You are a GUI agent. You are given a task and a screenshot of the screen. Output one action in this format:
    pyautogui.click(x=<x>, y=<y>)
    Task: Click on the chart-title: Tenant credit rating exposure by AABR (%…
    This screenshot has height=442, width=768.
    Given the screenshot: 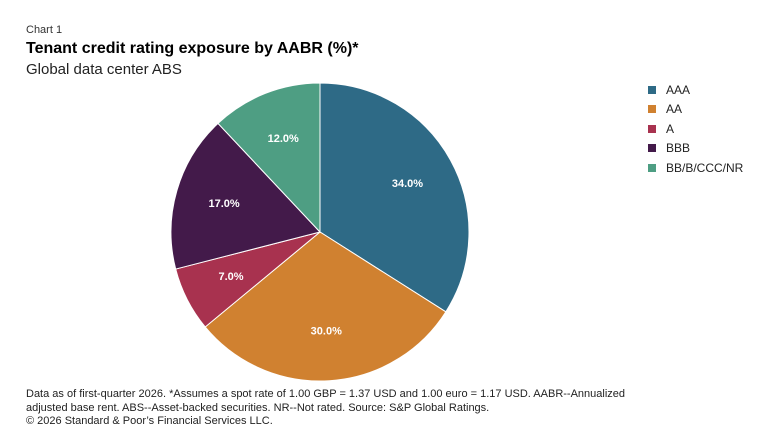 What is the action you would take?
    pyautogui.click(x=192, y=48)
    